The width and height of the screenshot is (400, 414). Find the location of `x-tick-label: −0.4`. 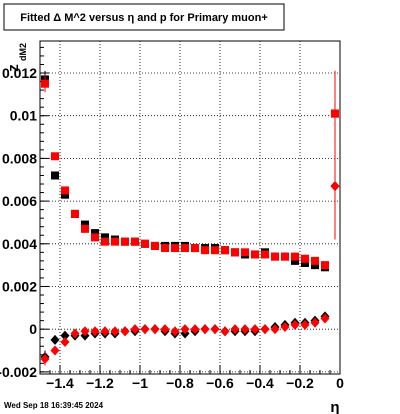

x-tick-label: −0.4 is located at coordinates (260, 383).